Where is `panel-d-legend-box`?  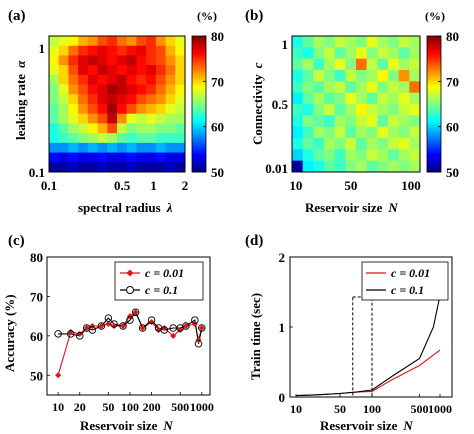 panel-d-legend-box is located at coordinates (405, 281).